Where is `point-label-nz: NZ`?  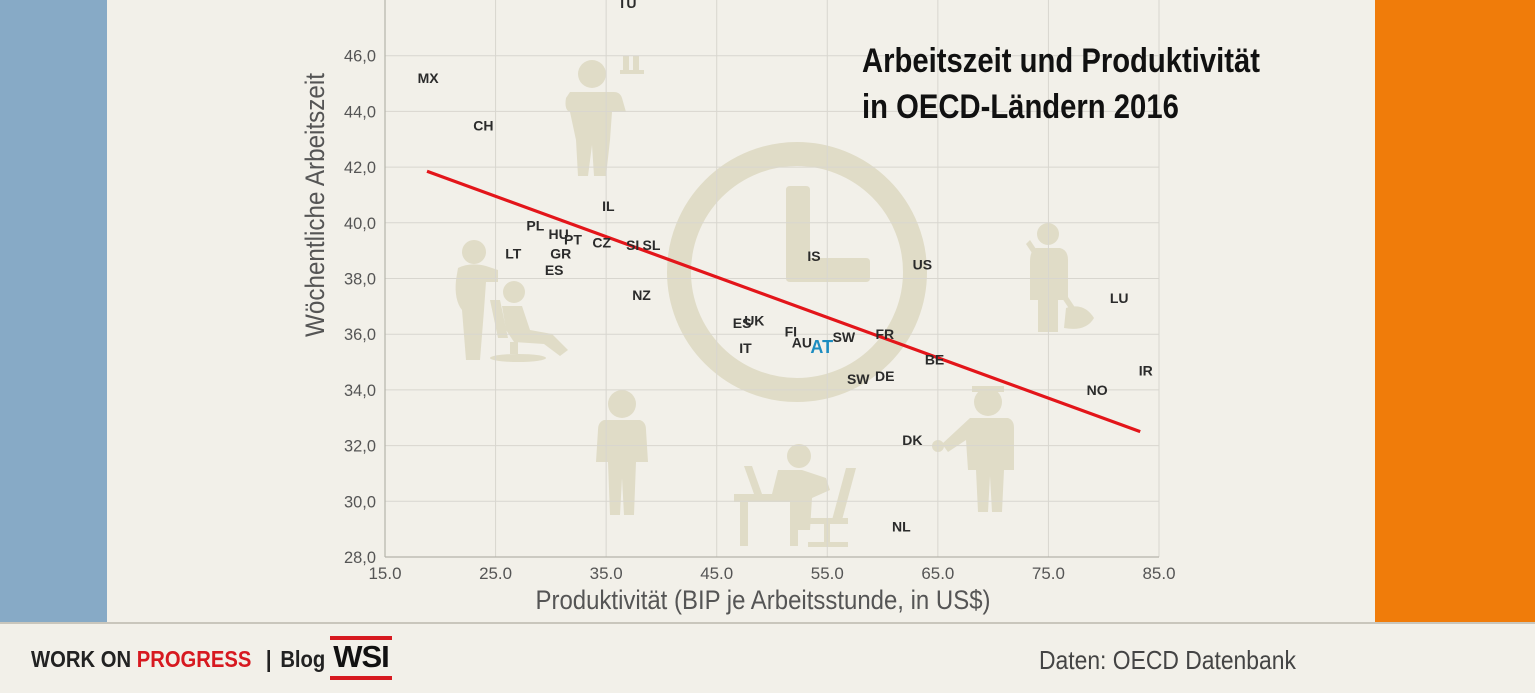 point-label-nz: NZ is located at coordinates (641, 295).